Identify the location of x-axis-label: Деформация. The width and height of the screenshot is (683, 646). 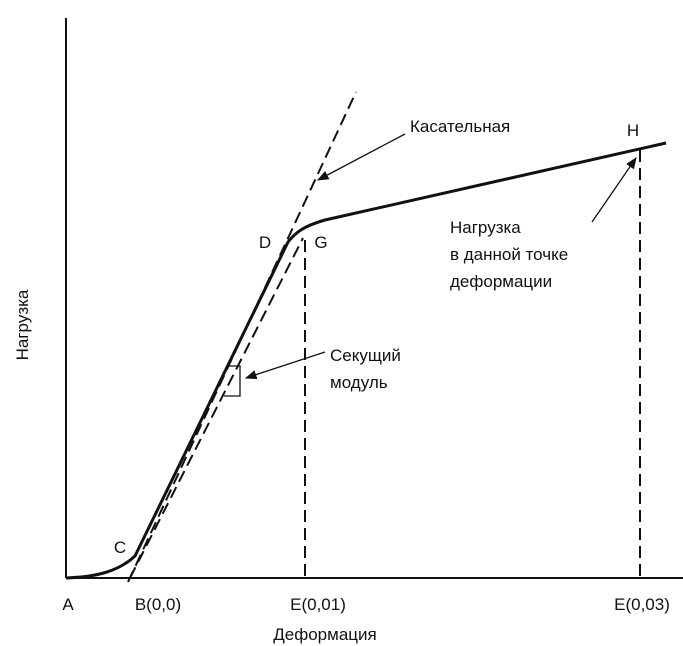
(324, 634).